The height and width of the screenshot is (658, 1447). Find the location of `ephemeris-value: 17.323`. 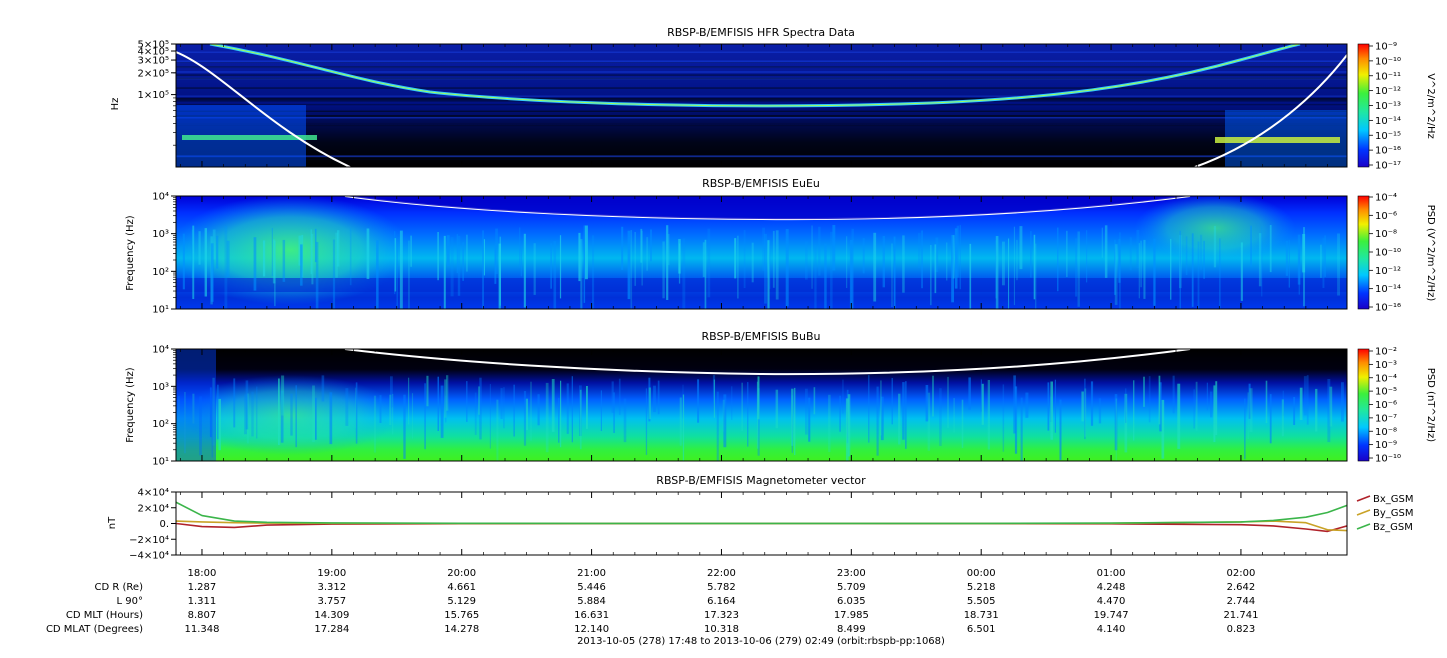

ephemeris-value: 17.323 is located at coordinates (721, 615).